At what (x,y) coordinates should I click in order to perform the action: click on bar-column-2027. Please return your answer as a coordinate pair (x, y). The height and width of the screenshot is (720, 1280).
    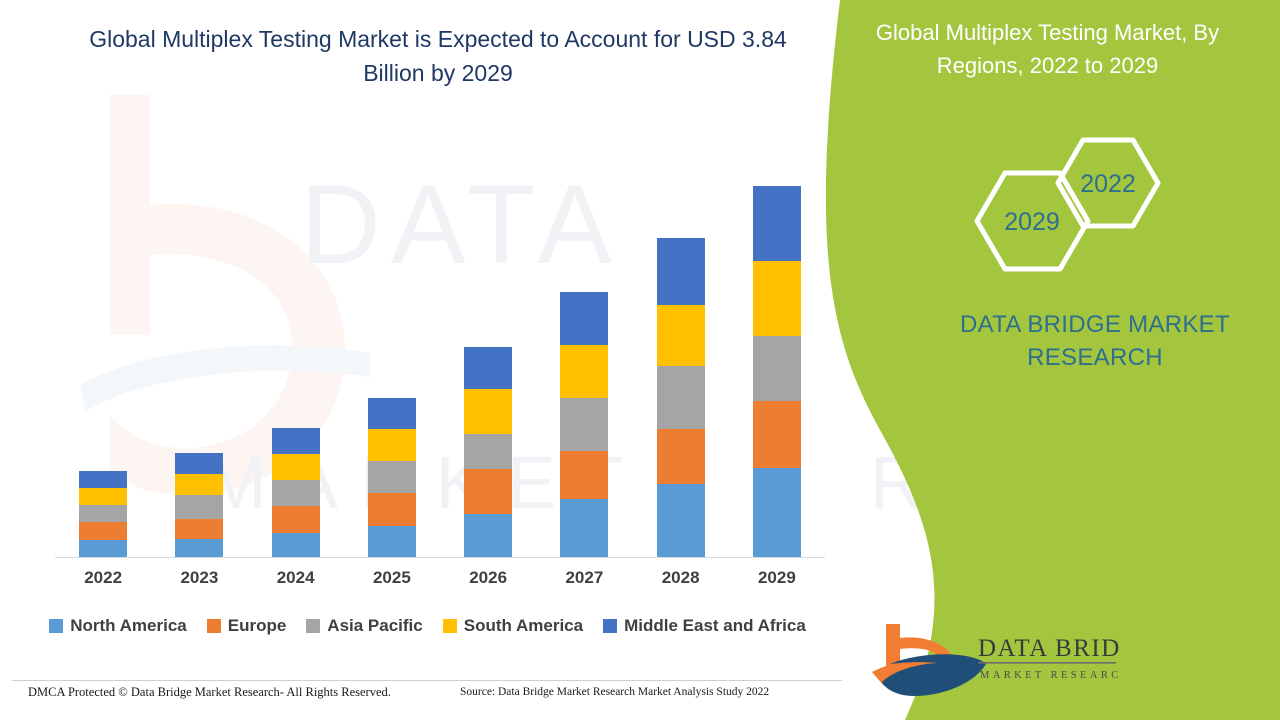
    Looking at the image, I should click on (584, 425).